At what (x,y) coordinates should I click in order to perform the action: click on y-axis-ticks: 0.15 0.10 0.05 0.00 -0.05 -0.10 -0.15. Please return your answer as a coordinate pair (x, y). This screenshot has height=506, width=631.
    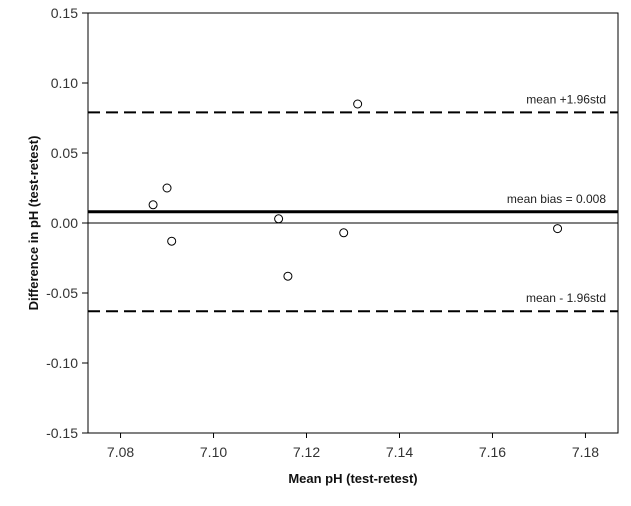
    Looking at the image, I should click on (67, 223).